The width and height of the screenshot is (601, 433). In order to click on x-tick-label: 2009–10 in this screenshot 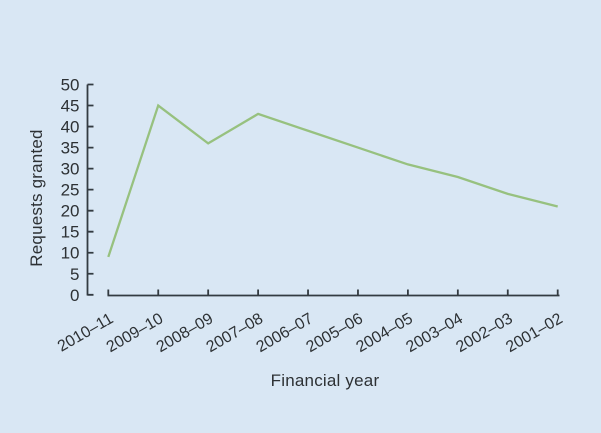, I will do `click(135, 333)`.